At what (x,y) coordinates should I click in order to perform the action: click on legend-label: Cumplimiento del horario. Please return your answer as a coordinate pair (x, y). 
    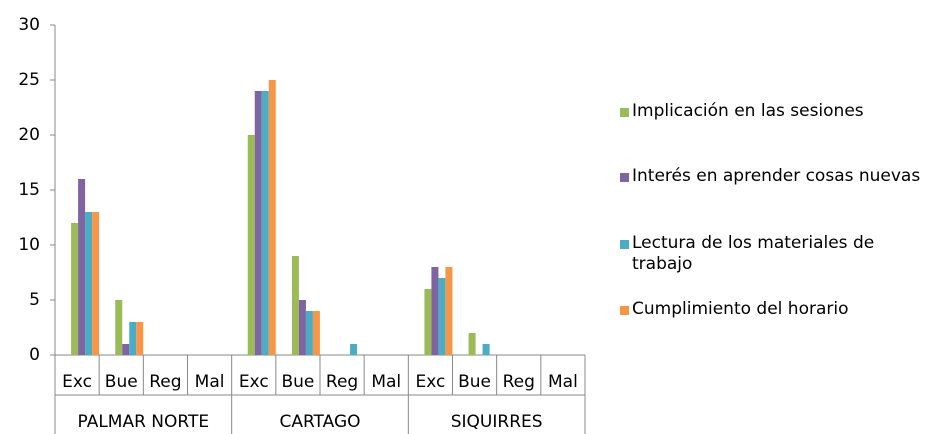
    Looking at the image, I should click on (740, 309).